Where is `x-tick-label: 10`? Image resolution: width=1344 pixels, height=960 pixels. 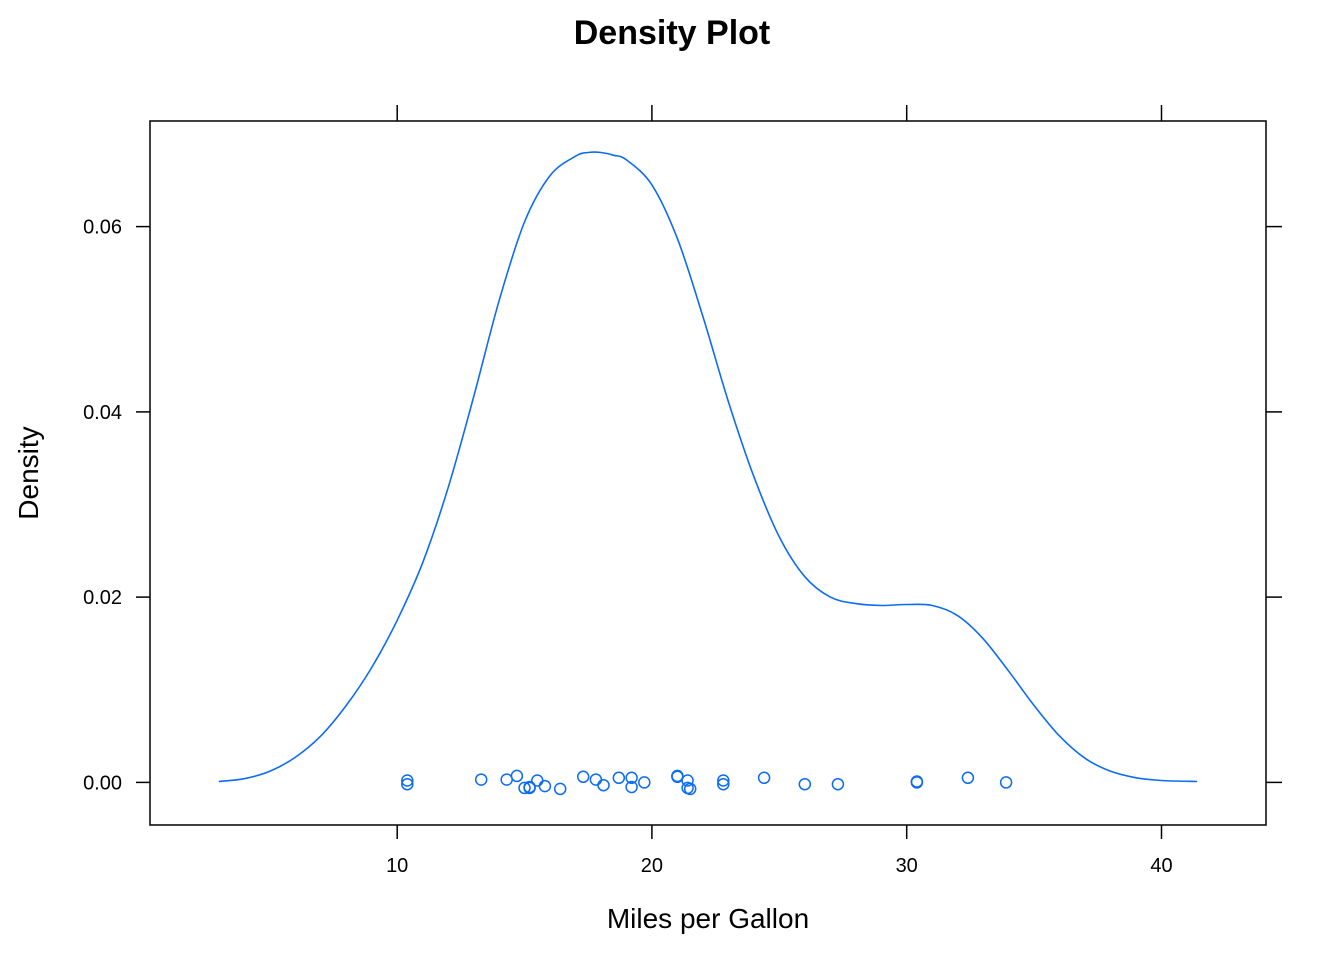
x-tick-label: 10 is located at coordinates (397, 866).